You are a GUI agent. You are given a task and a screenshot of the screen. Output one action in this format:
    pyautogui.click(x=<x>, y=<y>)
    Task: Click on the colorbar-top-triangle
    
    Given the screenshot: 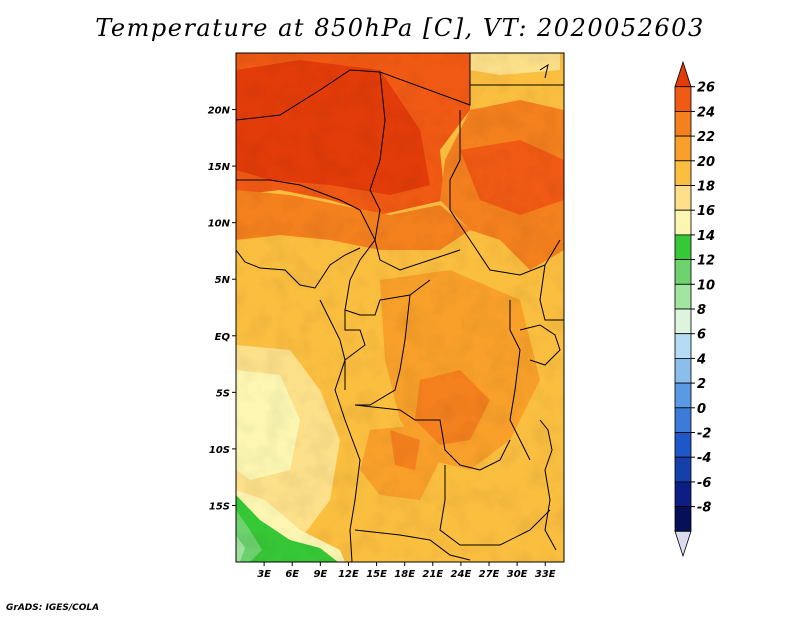 What is the action you would take?
    pyautogui.click(x=683, y=74)
    